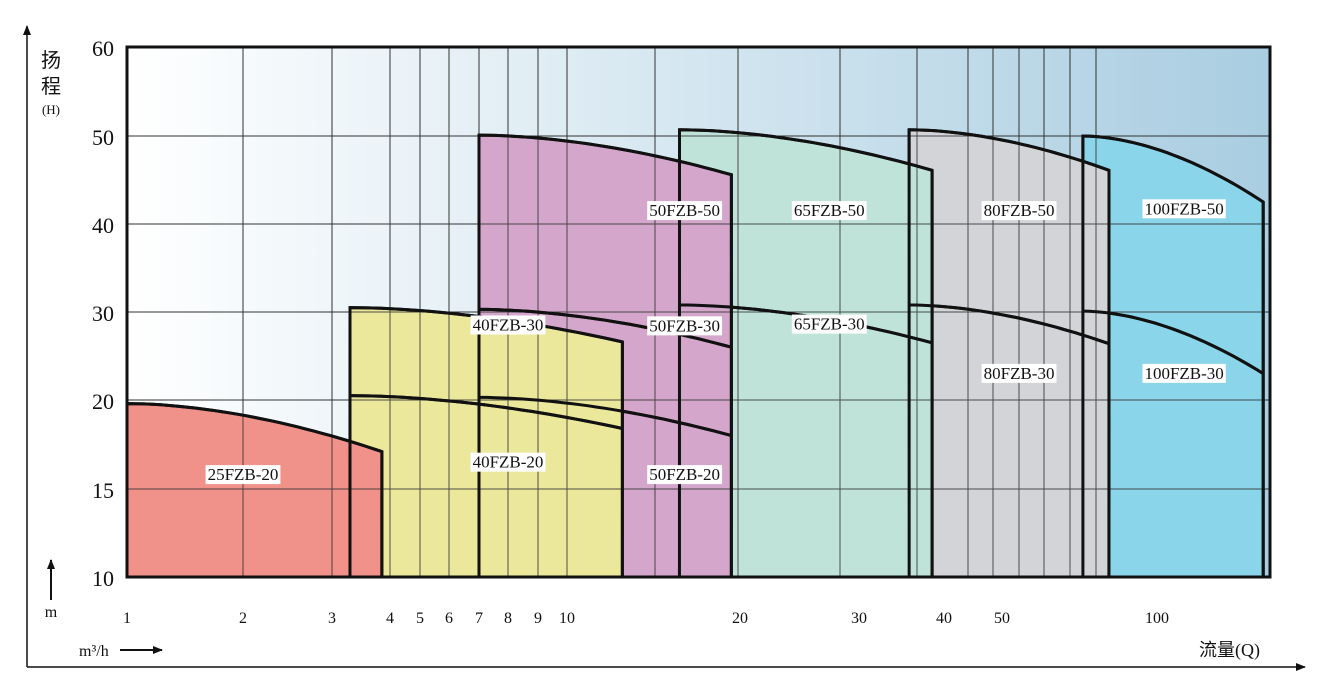 The image size is (1320, 696). What do you see at coordinates (94, 651) in the screenshot?
I see `x-unit-label: m³/h` at bounding box center [94, 651].